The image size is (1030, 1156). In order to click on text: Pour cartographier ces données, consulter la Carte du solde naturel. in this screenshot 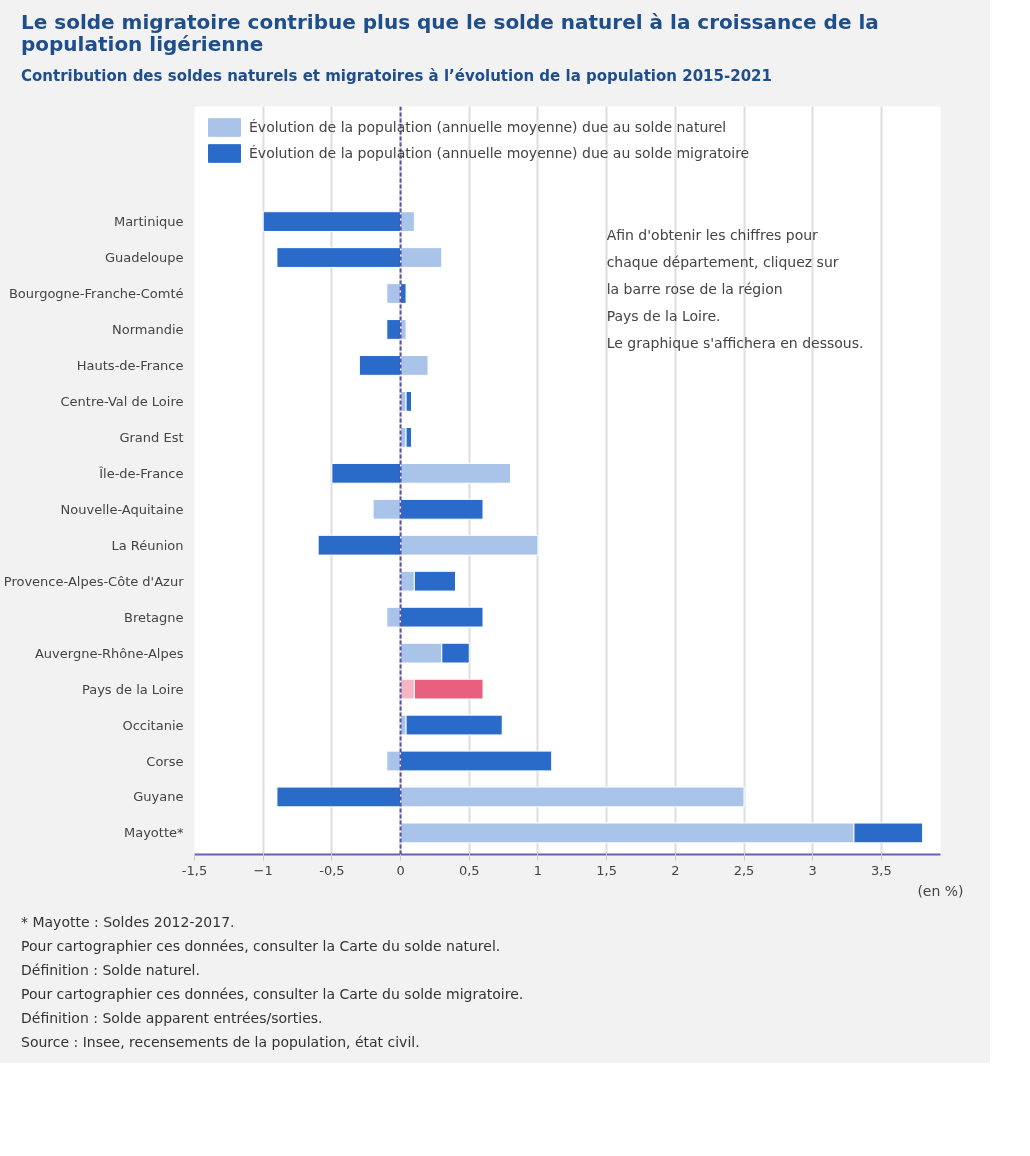, I will do `click(261, 946)`.